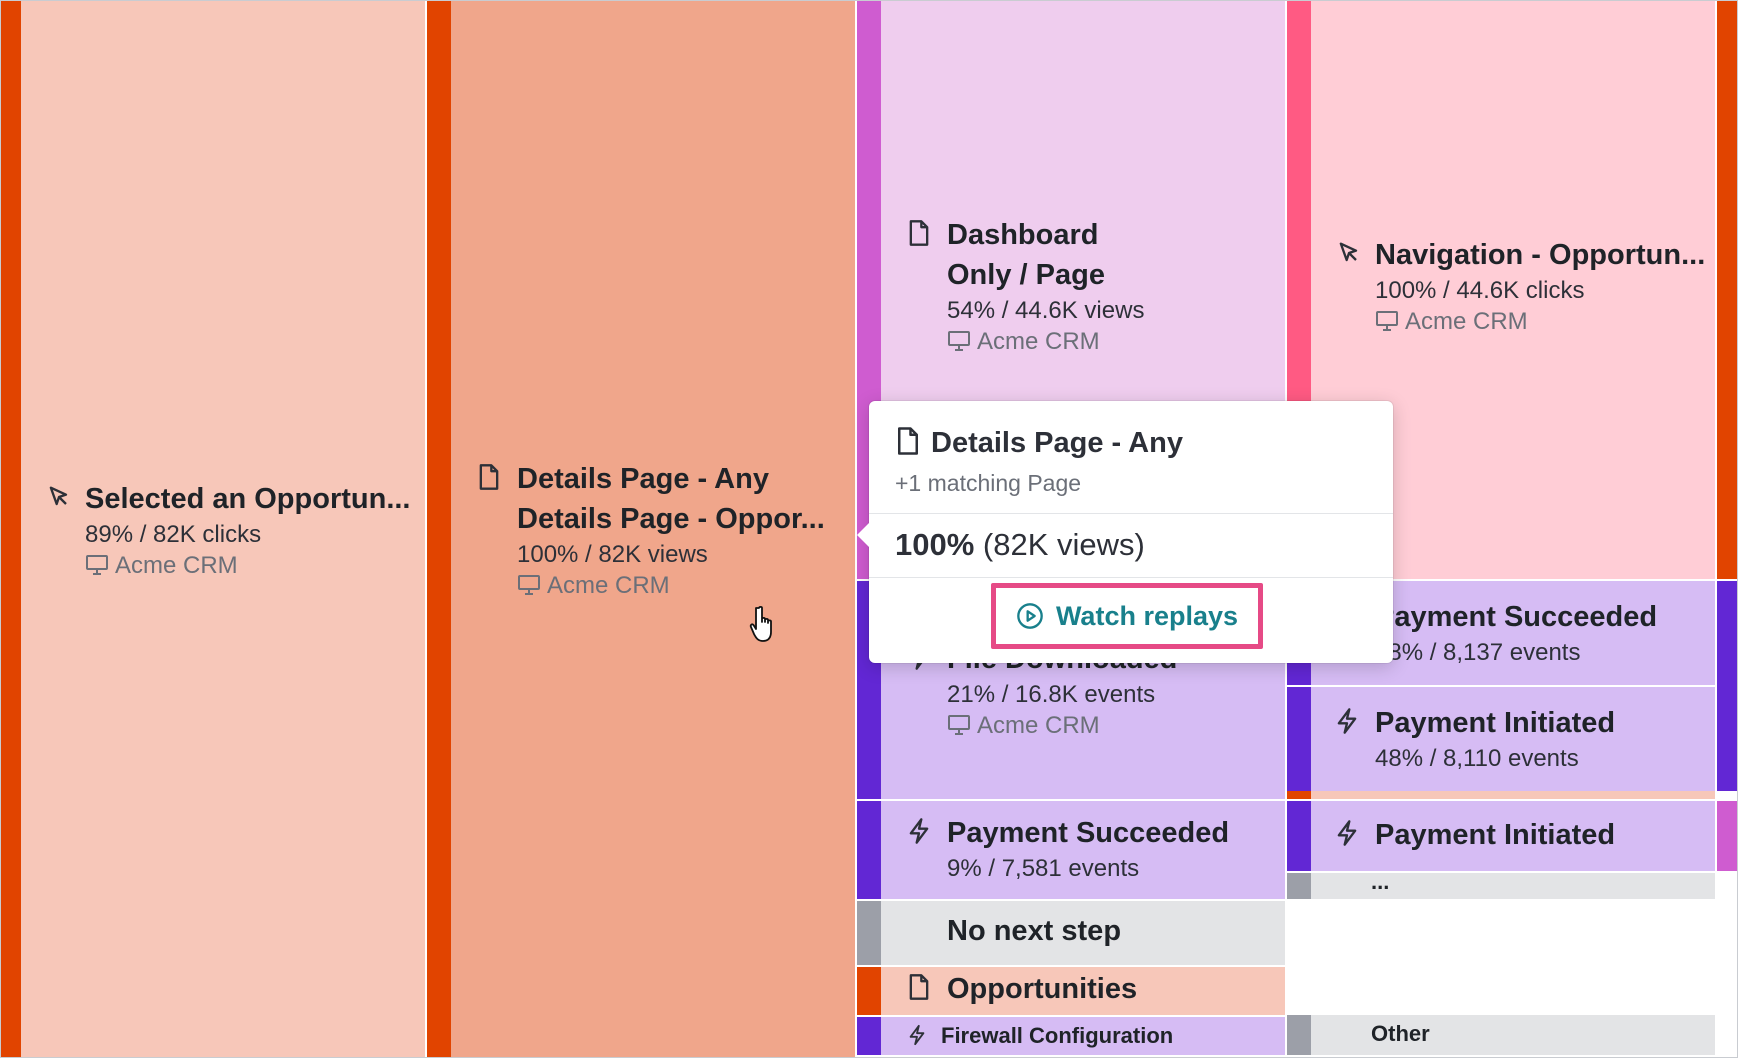 The width and height of the screenshot is (1740, 1060). Describe the element at coordinates (612, 554) in the screenshot. I see `node-stat: 100% / 82K views` at that location.